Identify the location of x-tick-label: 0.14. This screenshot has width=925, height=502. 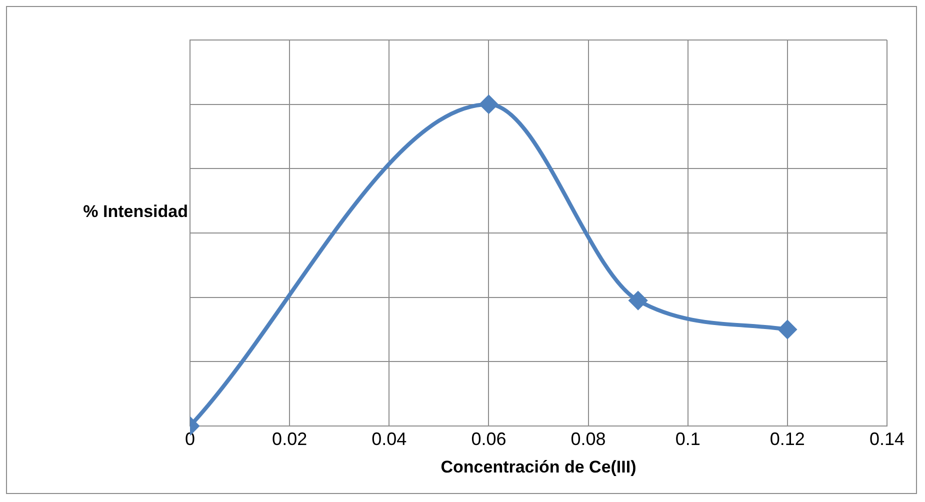
(887, 438).